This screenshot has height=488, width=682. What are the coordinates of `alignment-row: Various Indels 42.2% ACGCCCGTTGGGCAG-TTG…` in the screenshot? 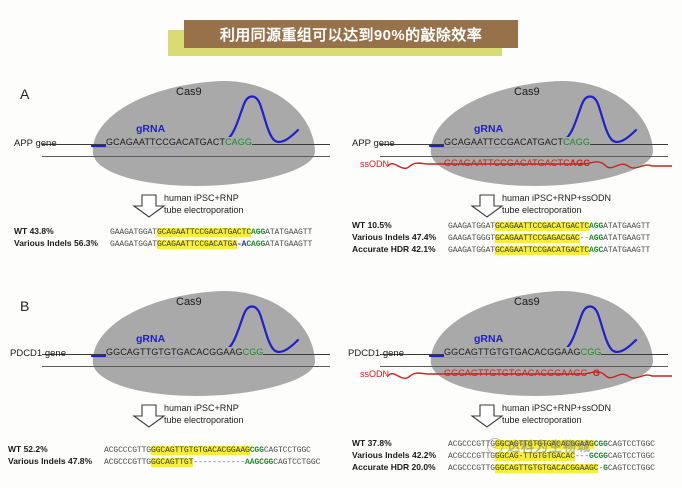 It's located at (503, 455).